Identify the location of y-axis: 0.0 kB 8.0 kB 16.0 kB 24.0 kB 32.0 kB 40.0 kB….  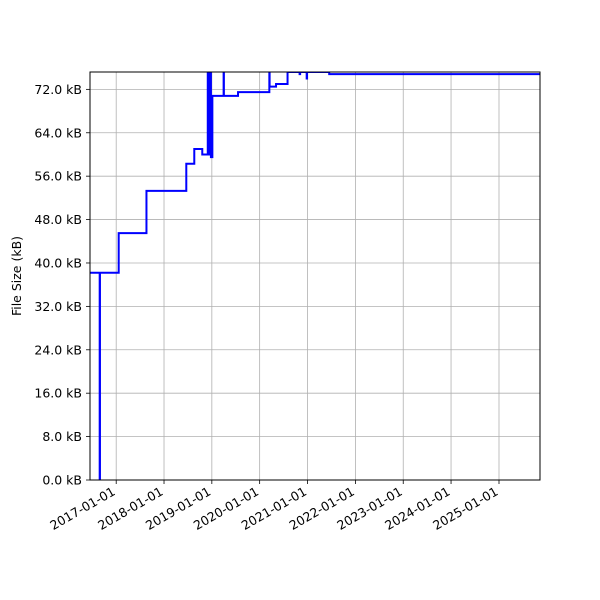
(62, 285).